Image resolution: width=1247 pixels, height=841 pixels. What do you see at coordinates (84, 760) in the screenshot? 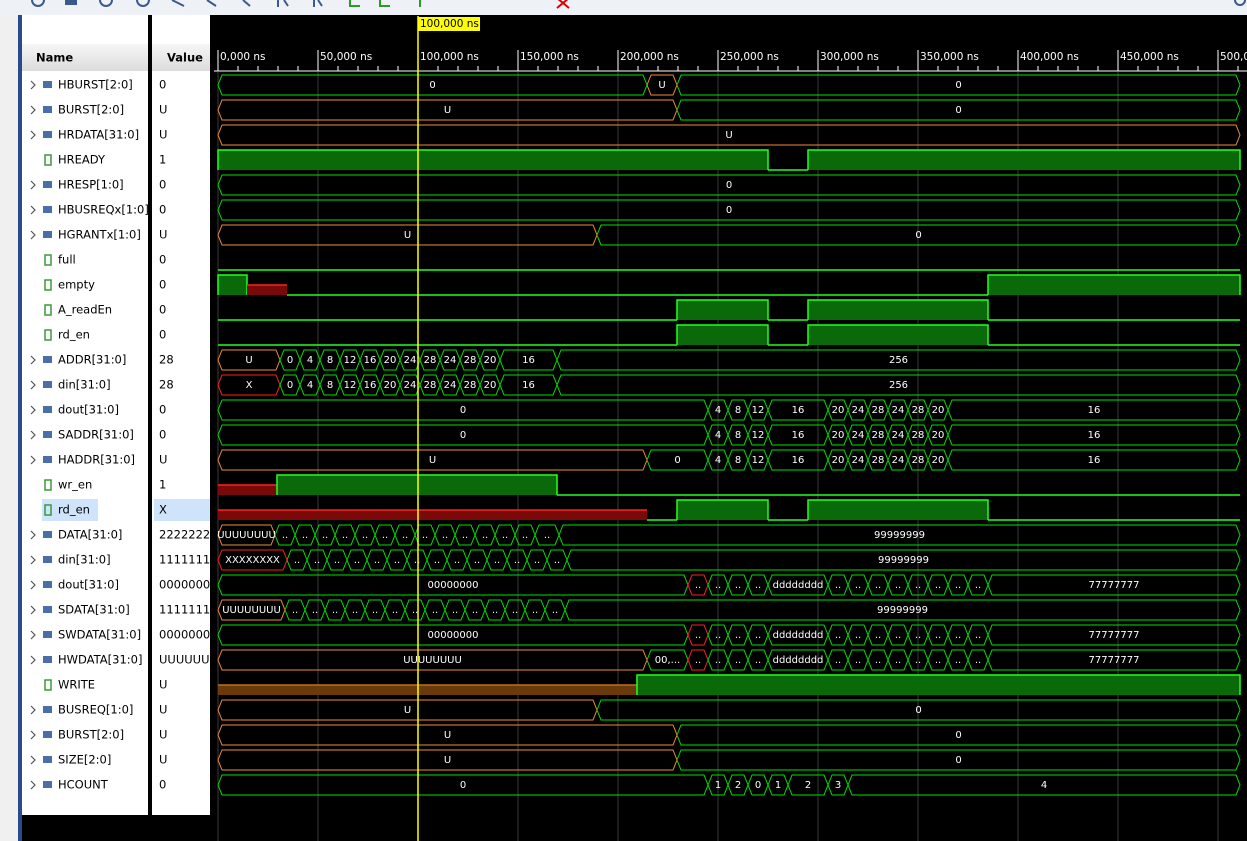
I see `signal-name: SIZE[2:0]` at bounding box center [84, 760].